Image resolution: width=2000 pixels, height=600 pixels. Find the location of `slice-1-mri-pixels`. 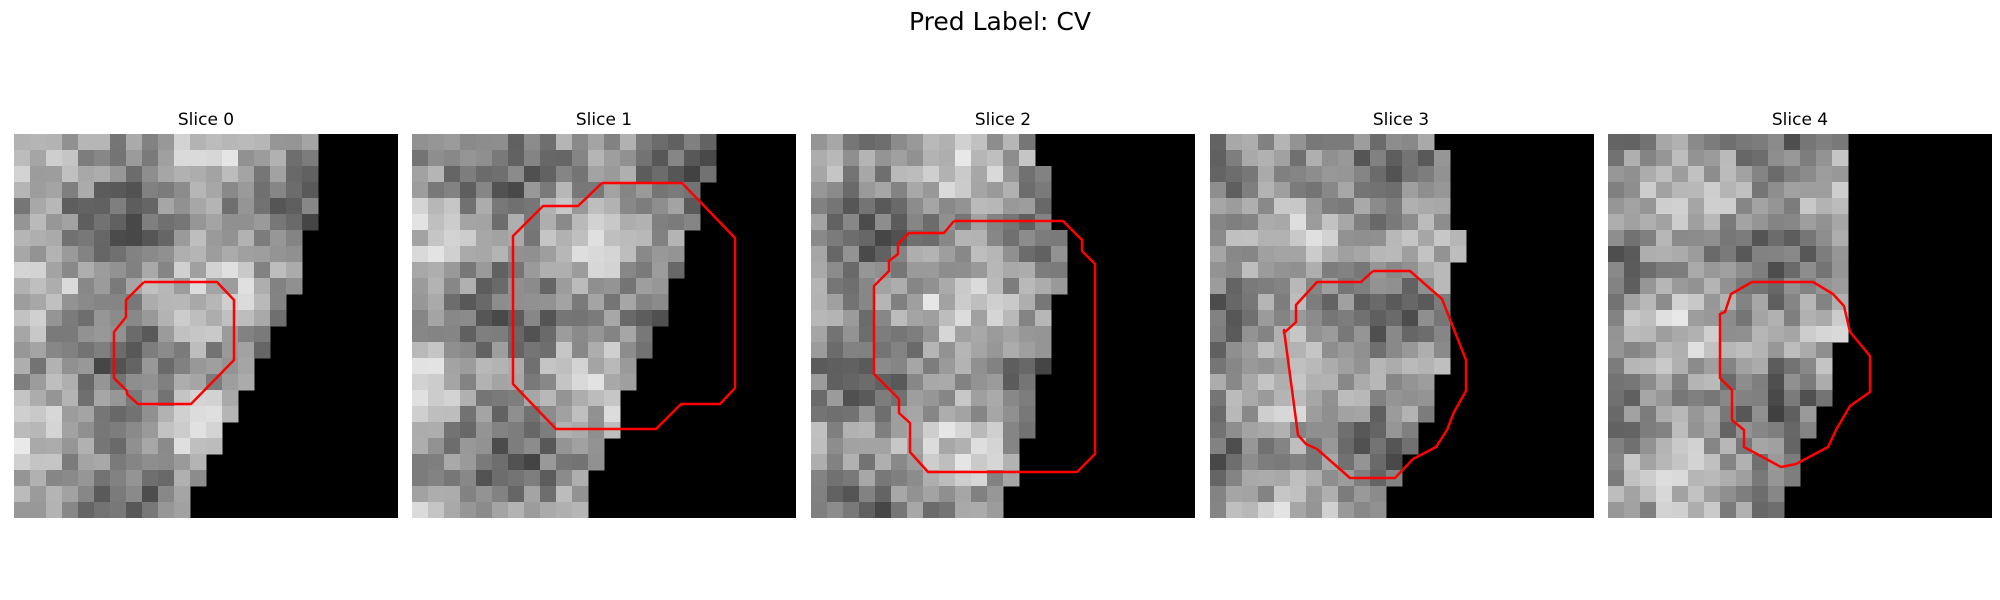

slice-1-mri-pixels is located at coordinates (604, 326).